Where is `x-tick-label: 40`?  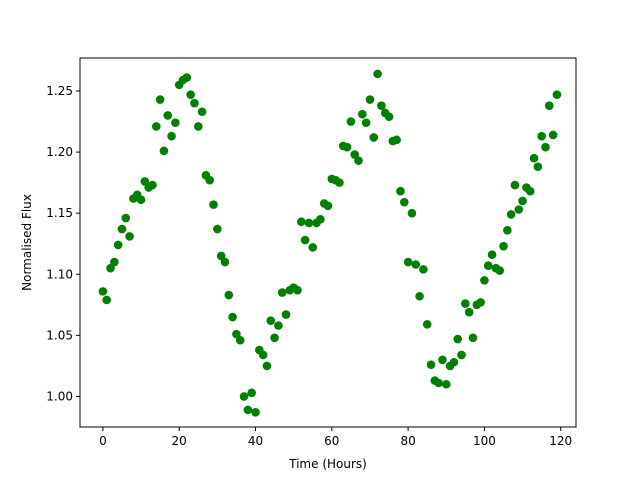
x-tick-label: 40 is located at coordinates (255, 441).